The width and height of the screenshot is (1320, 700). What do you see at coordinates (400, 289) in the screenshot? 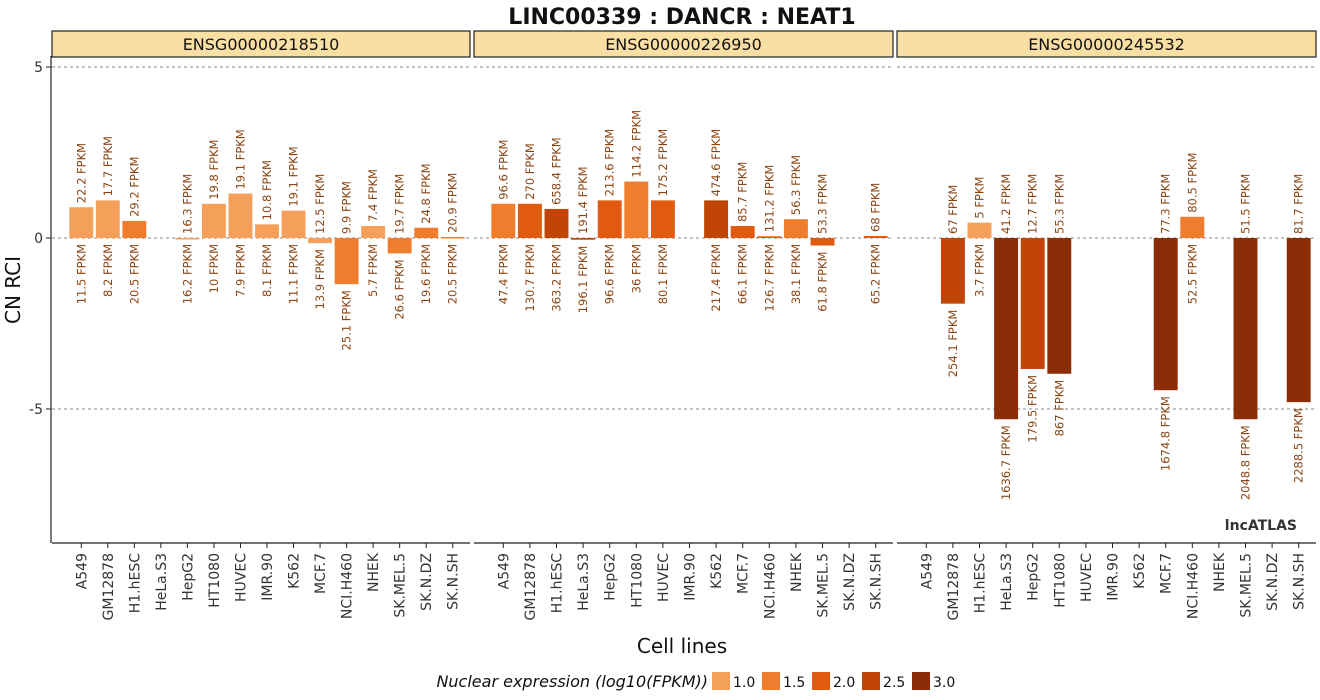
I see `data-label-bottom: 26.6 FPKM` at bounding box center [400, 289].